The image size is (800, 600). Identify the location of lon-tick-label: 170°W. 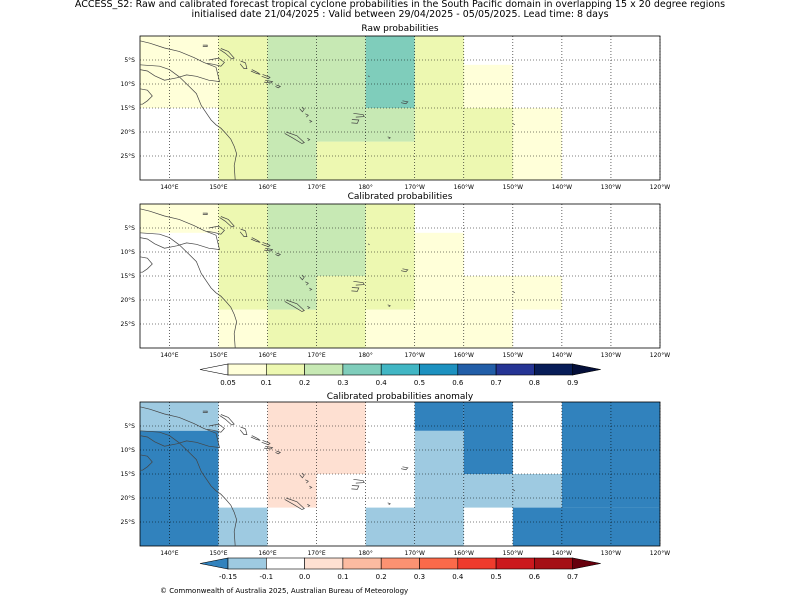
(415, 553).